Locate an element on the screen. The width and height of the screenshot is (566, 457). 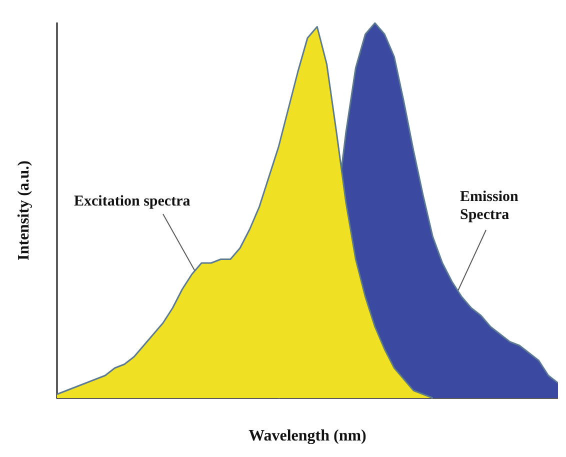
annotation: Excitation spectra is located at coordinates (132, 202).